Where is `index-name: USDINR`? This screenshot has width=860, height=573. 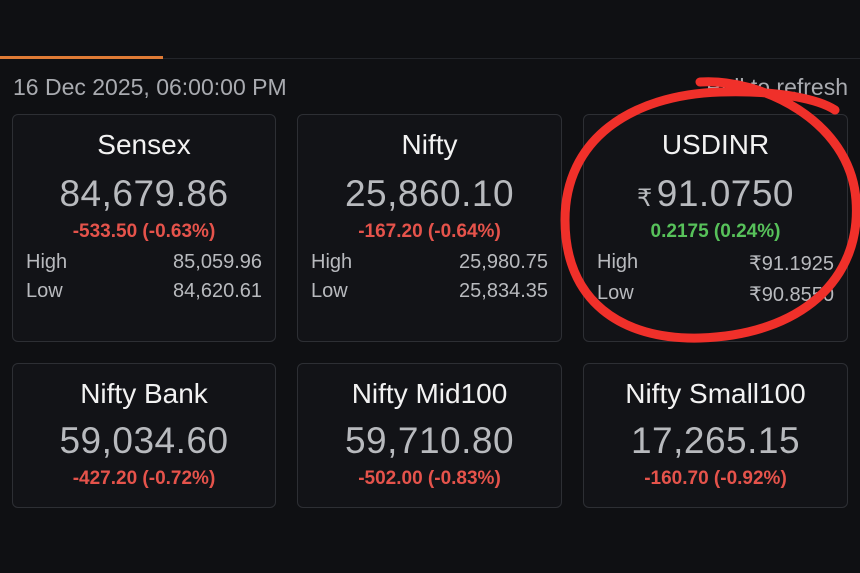 index-name: USDINR is located at coordinates (715, 144).